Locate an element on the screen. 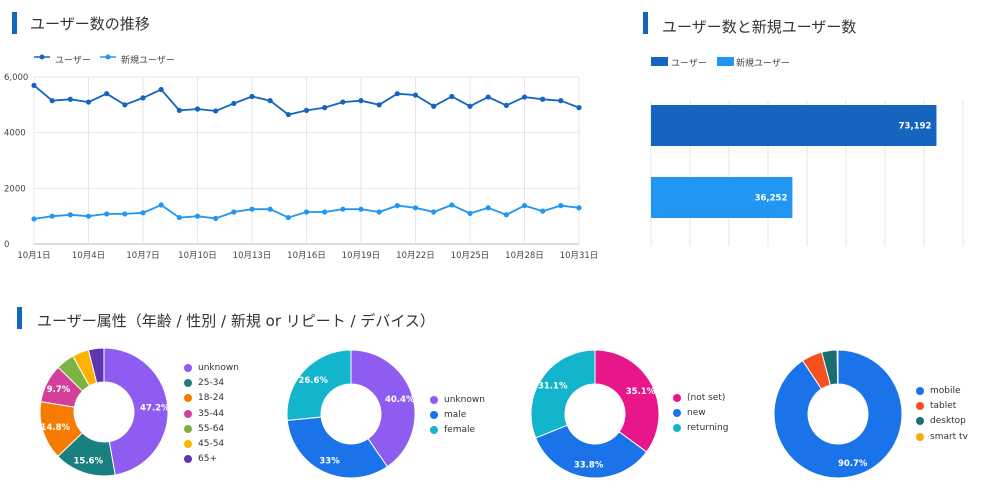 The image size is (984, 489). legend-label: mobile is located at coordinates (945, 390).